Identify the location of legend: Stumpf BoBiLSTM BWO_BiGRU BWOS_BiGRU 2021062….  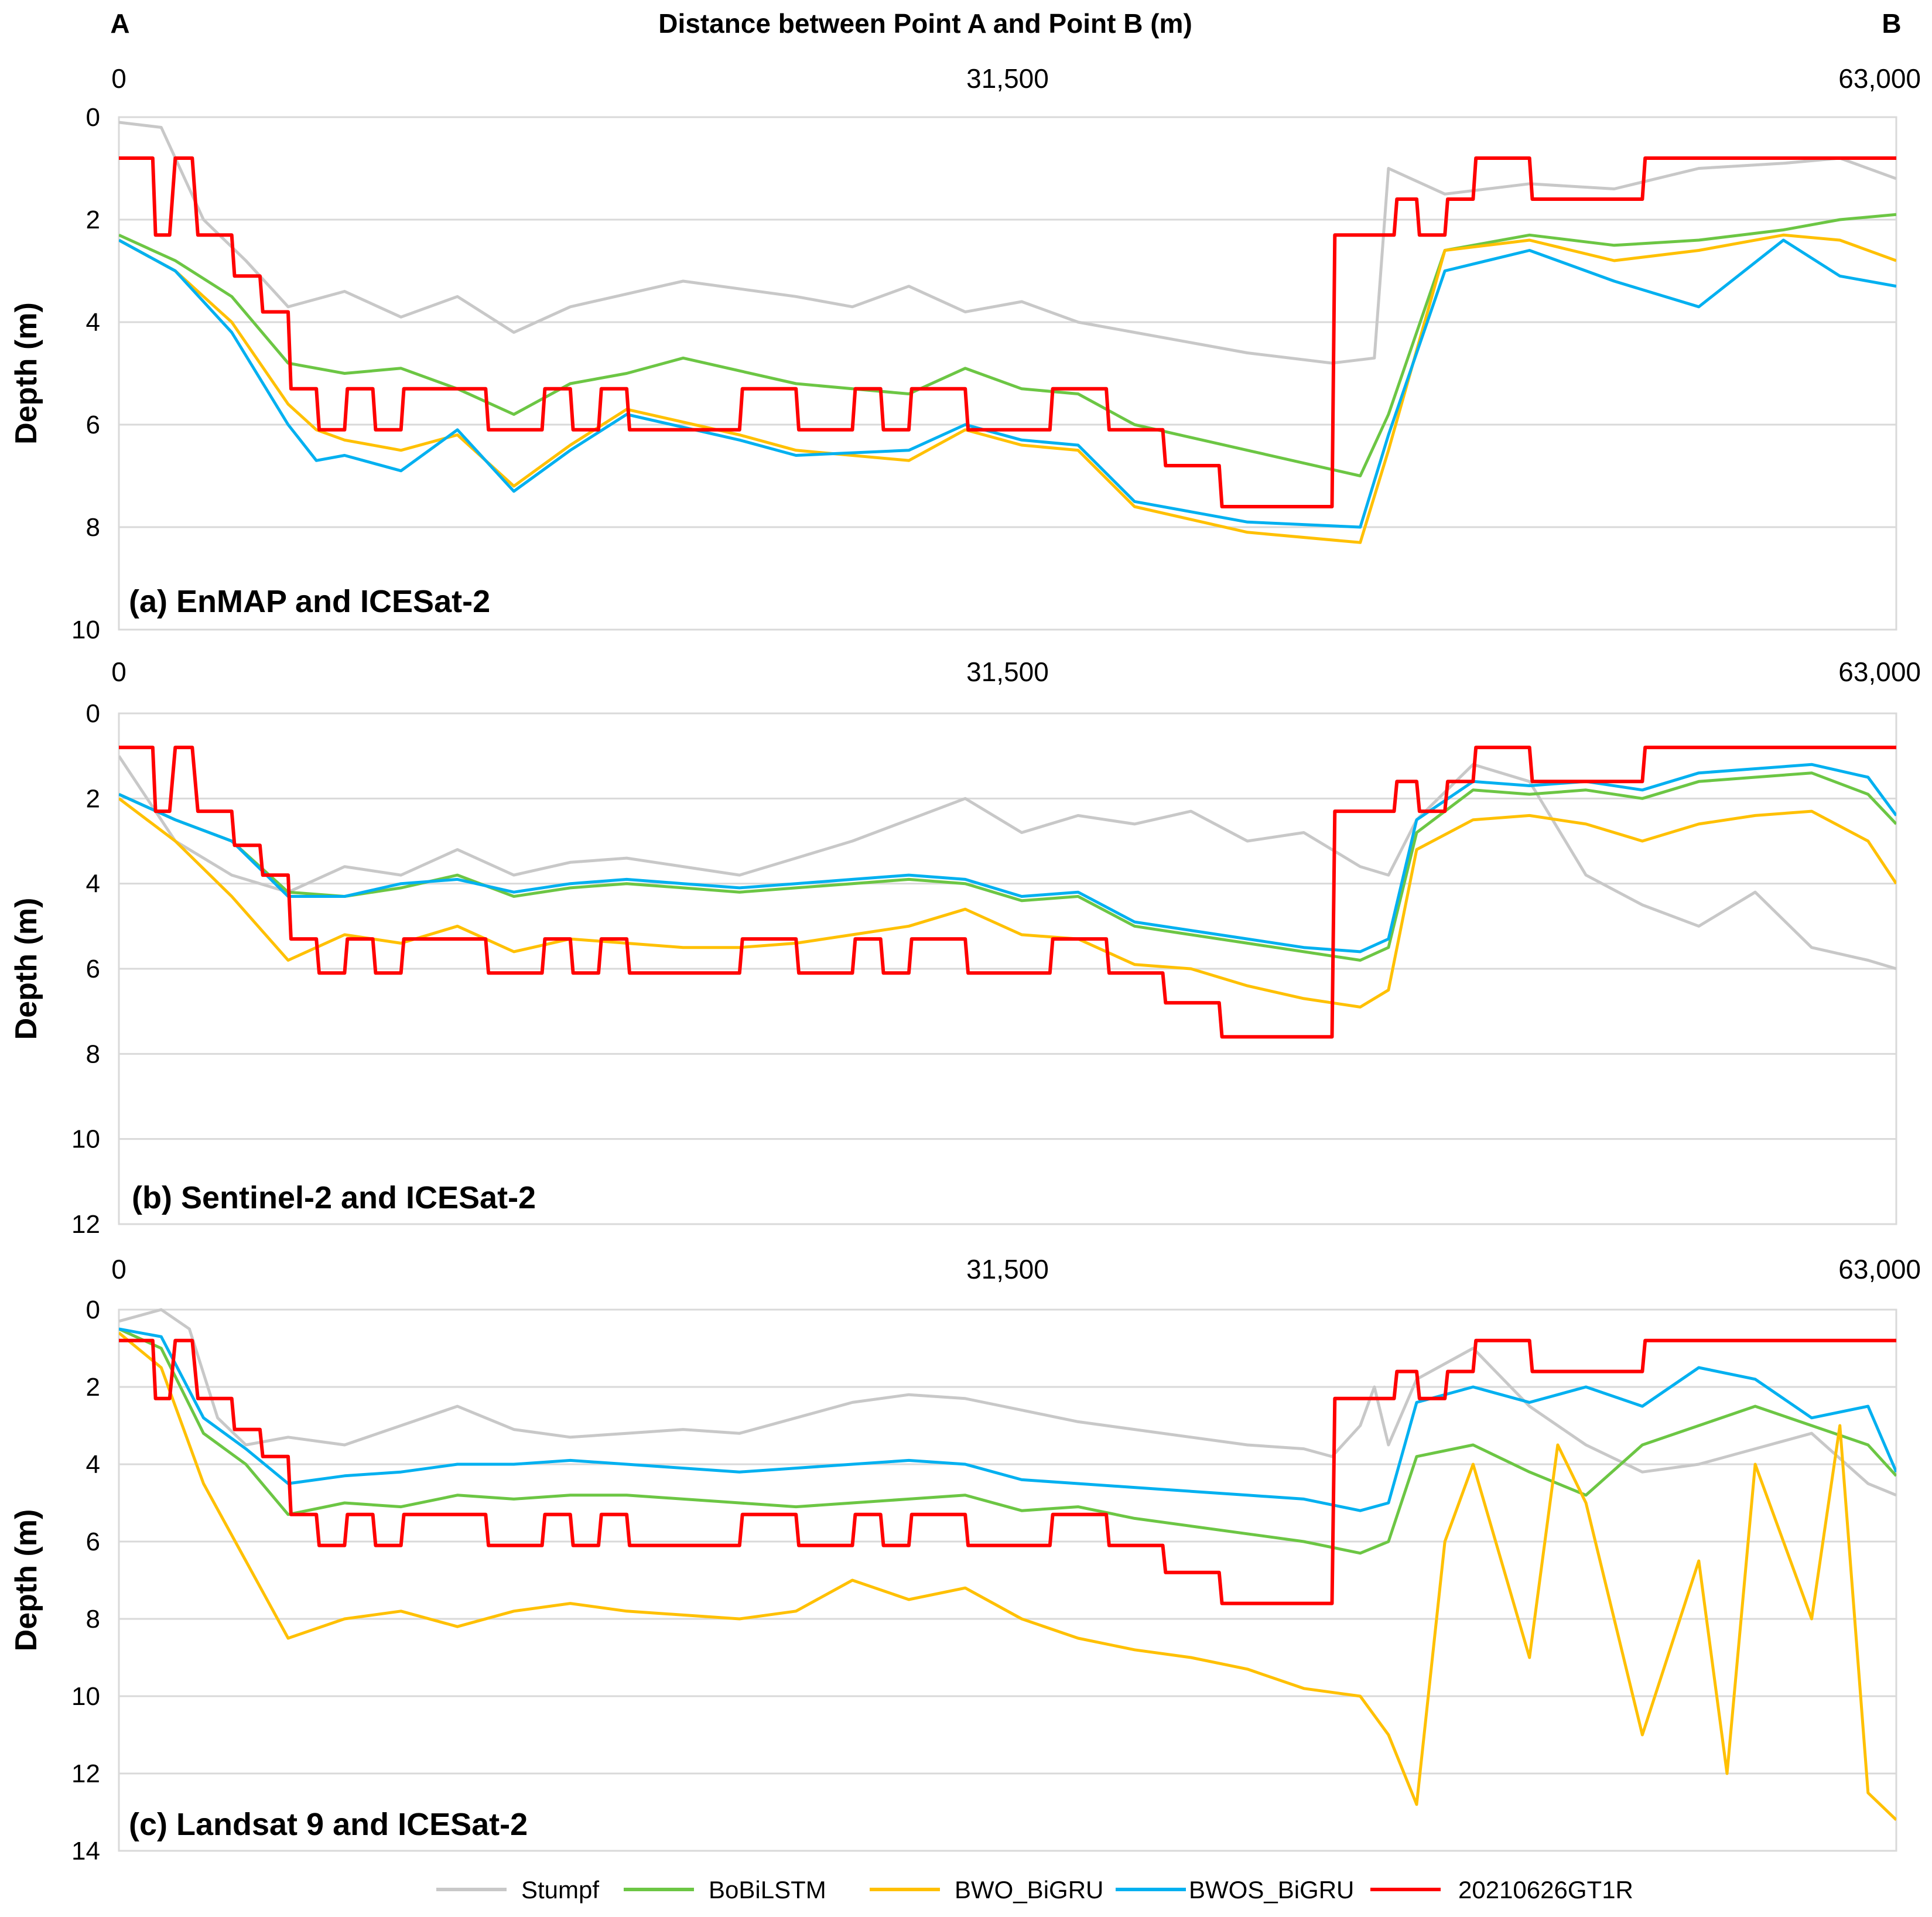
(1034, 1890).